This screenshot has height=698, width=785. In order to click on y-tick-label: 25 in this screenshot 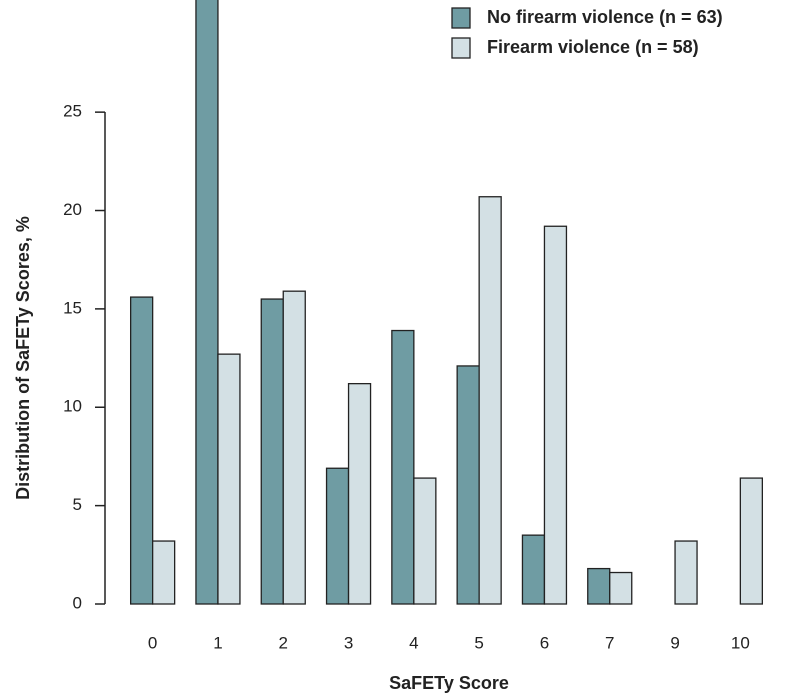, I will do `click(72, 111)`.